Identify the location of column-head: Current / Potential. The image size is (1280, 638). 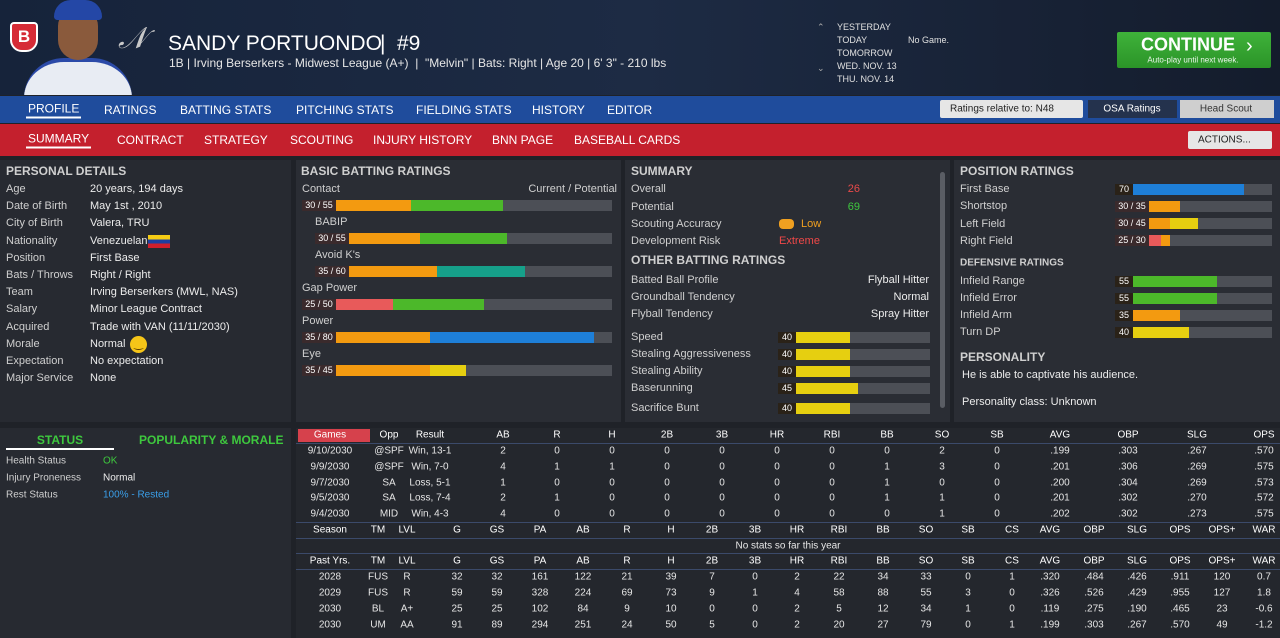
(572, 189).